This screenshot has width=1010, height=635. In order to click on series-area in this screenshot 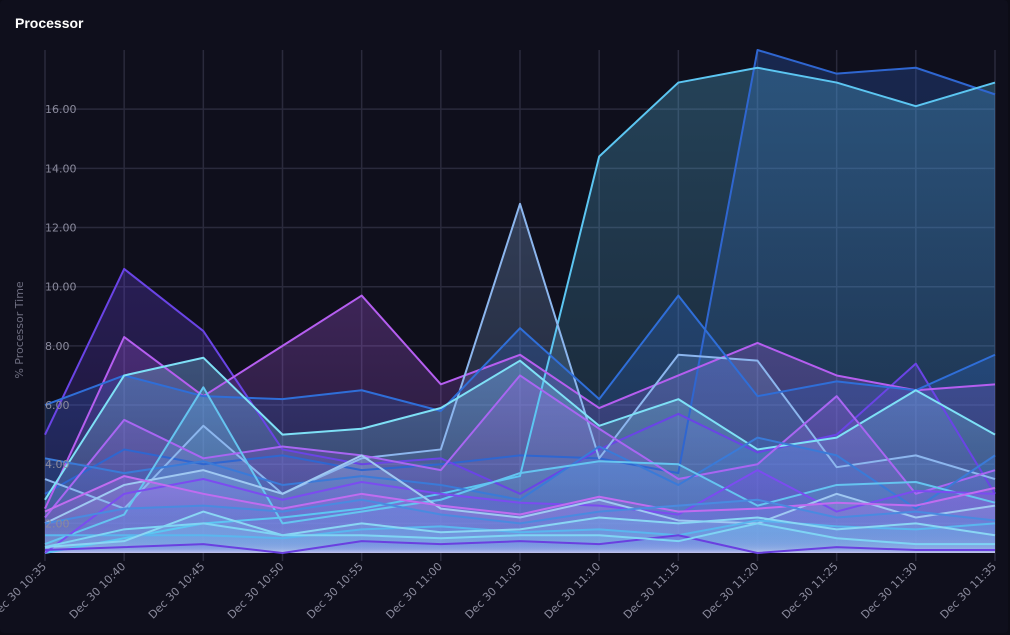, I will do `click(520, 526)`.